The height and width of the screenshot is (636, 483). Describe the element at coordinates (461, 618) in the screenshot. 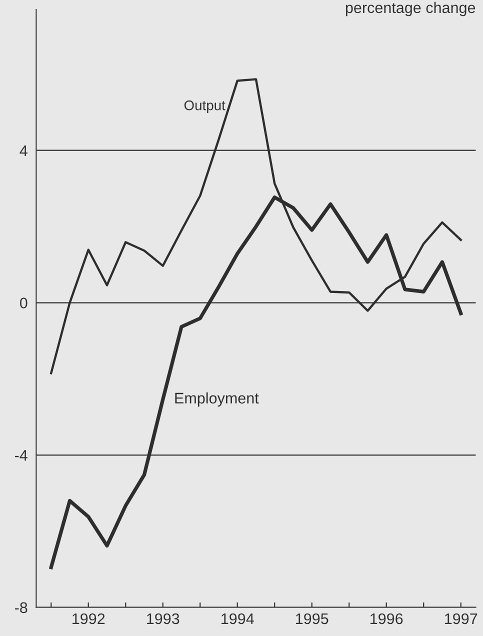

I see `x-tick-label: 1997` at that location.